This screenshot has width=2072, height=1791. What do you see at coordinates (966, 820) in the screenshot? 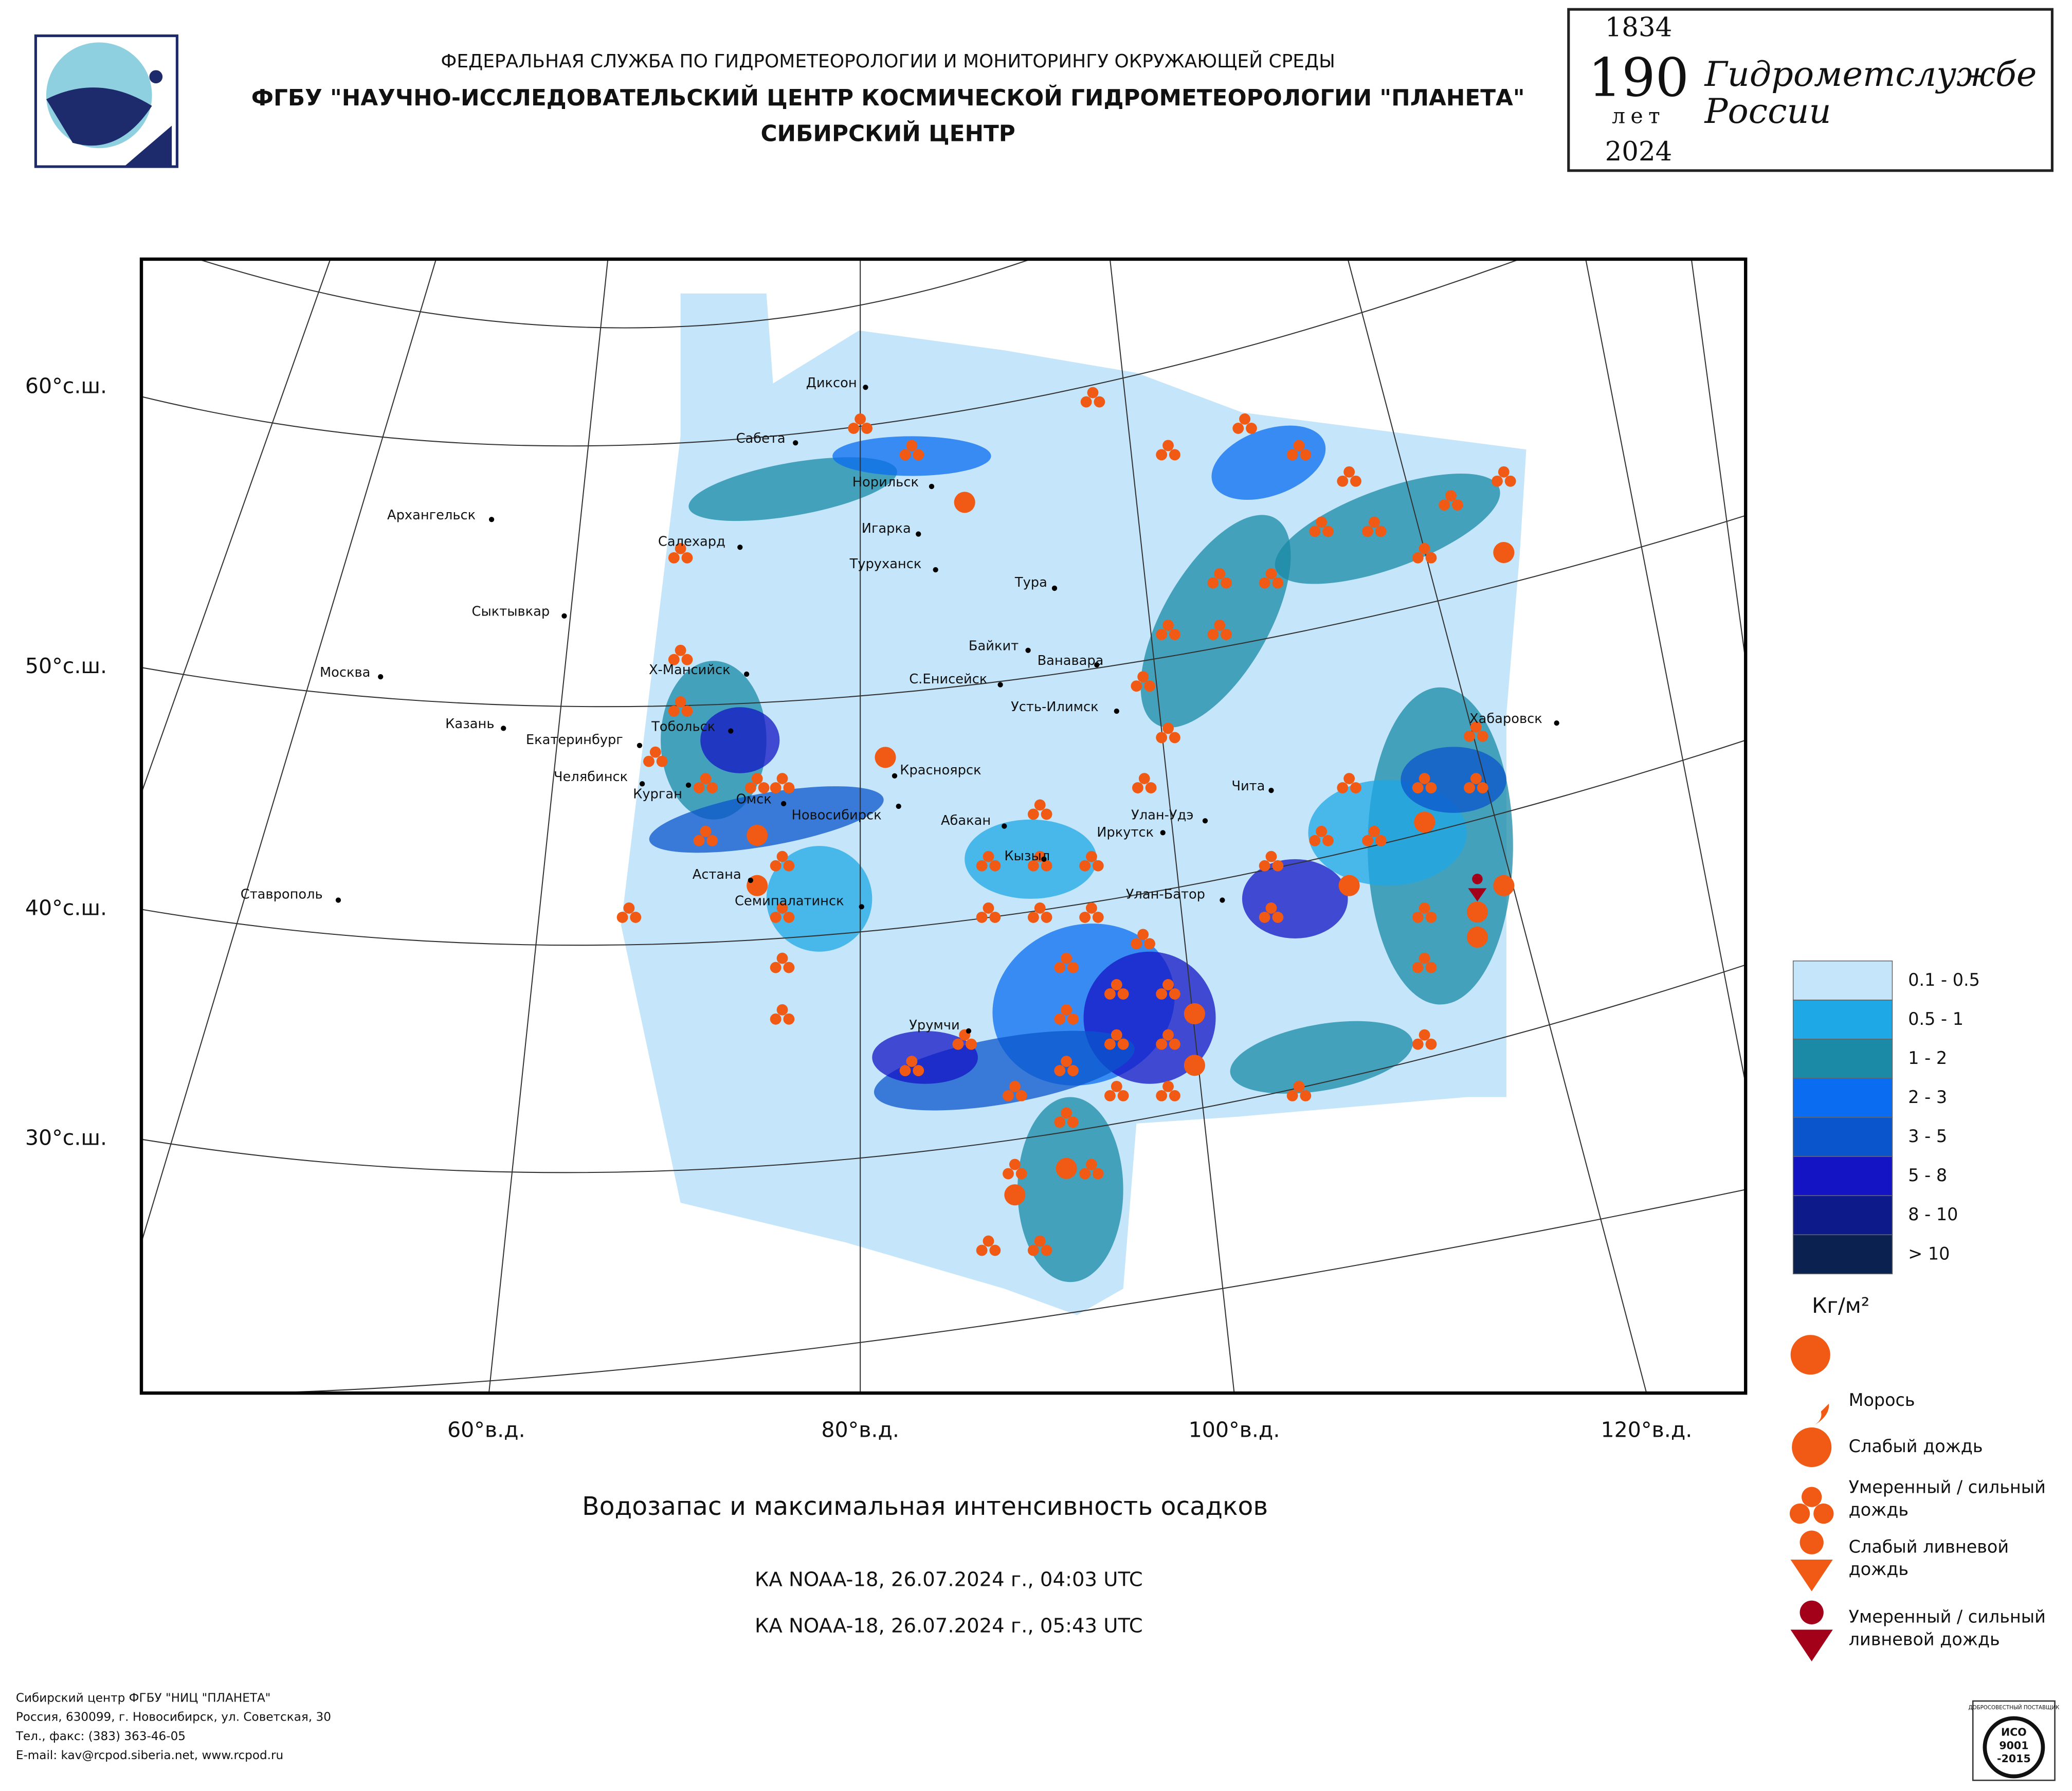
I see `city-label: Абакан` at bounding box center [966, 820].